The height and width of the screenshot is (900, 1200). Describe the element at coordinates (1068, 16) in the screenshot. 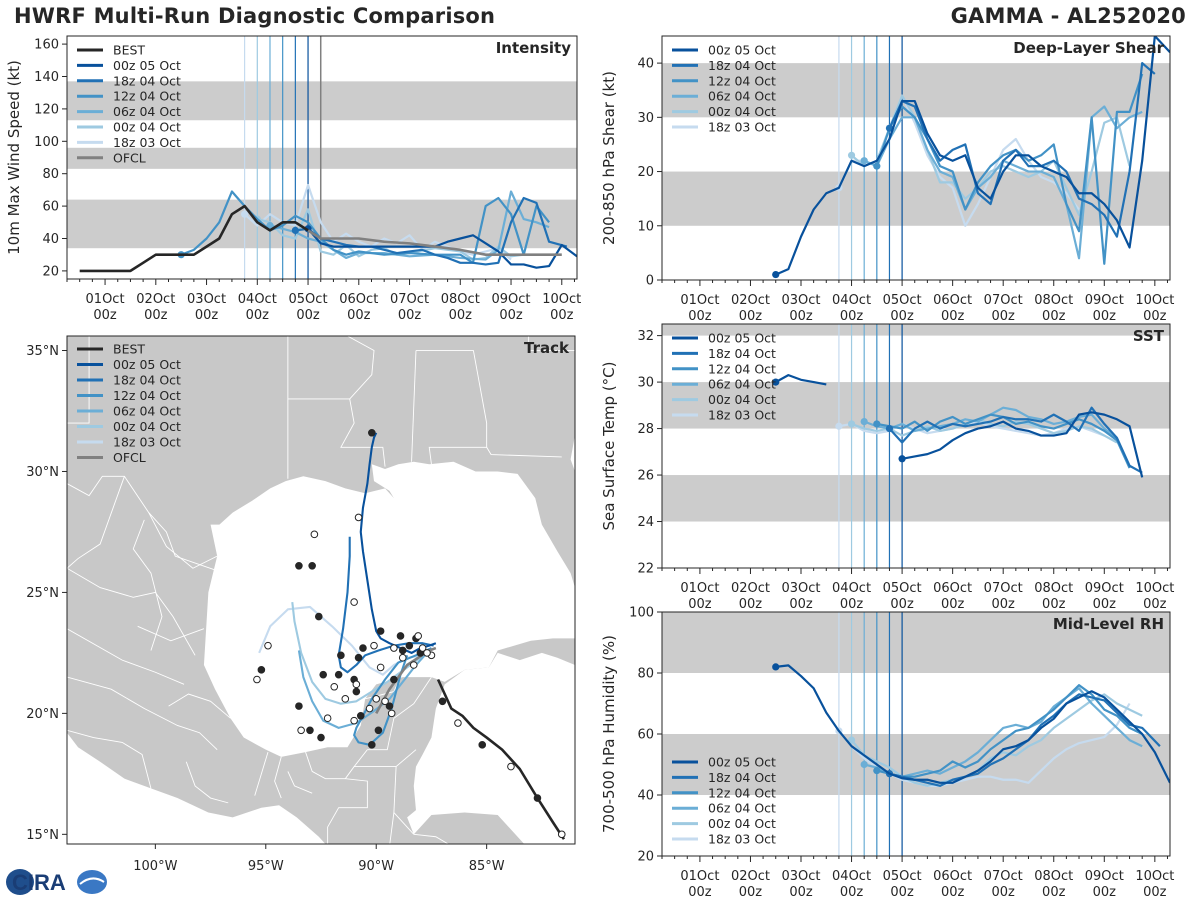

I see `storm-name: GAMMA - AL252020` at that location.